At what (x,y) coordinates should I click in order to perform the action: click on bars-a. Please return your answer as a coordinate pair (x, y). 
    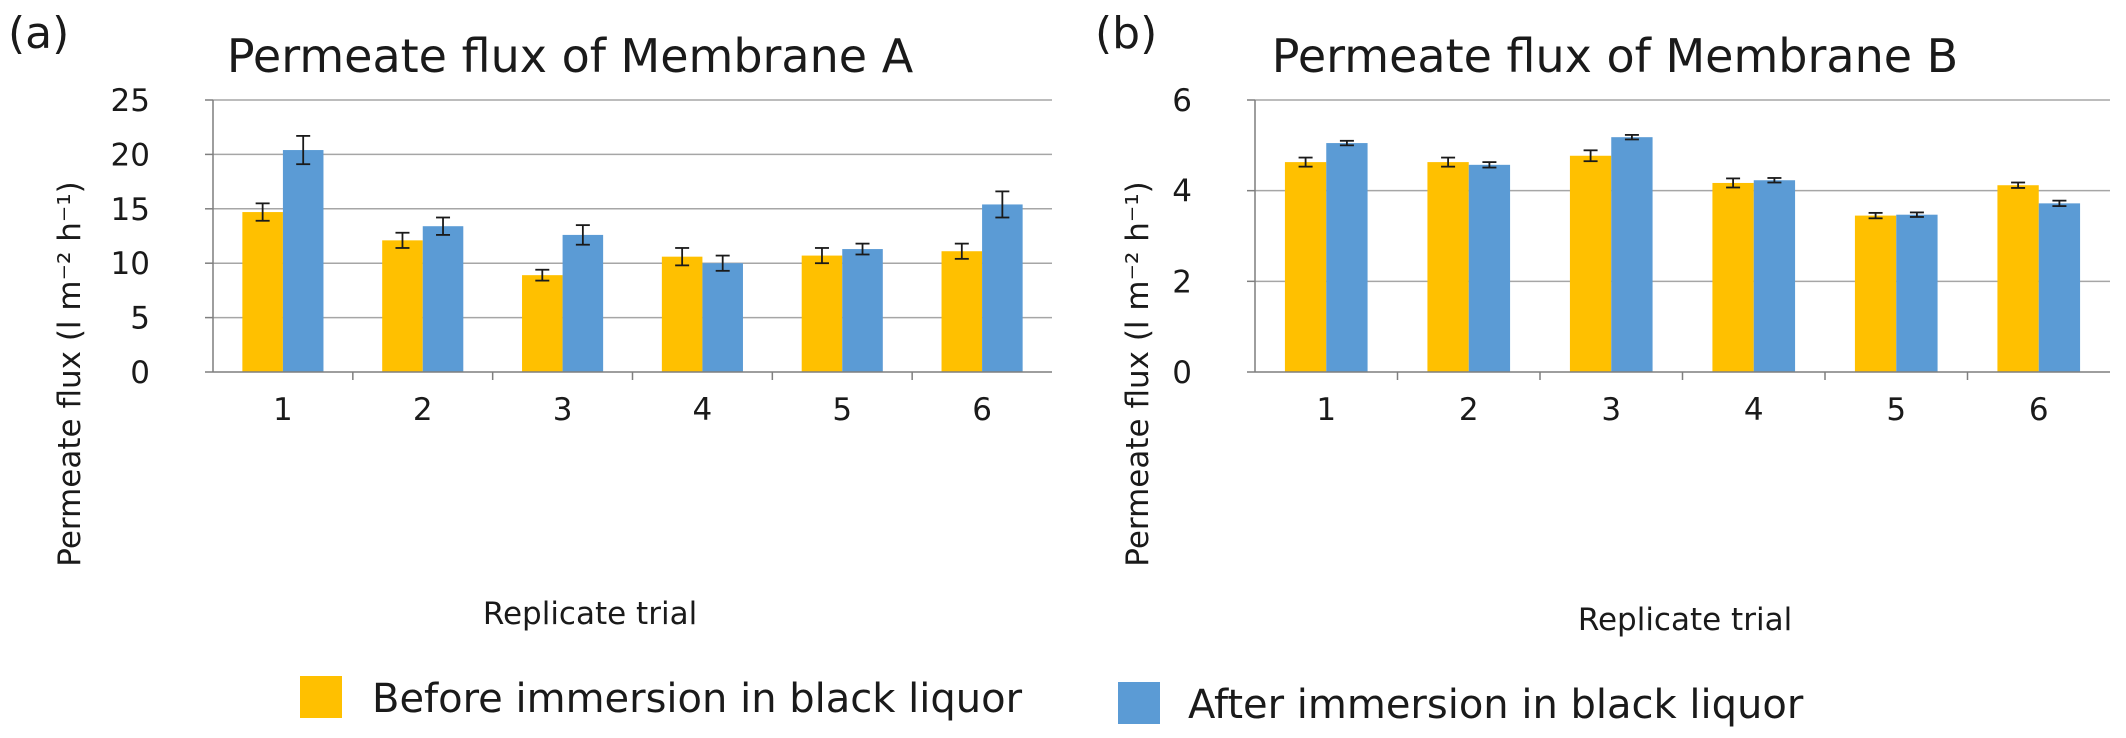
    Looking at the image, I should click on (632, 253).